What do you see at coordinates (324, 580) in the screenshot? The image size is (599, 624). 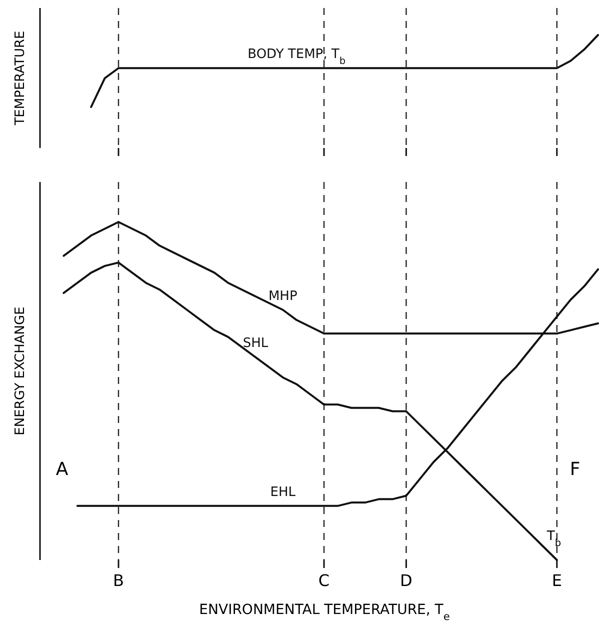 I see `x-tick-label: C` at bounding box center [324, 580].